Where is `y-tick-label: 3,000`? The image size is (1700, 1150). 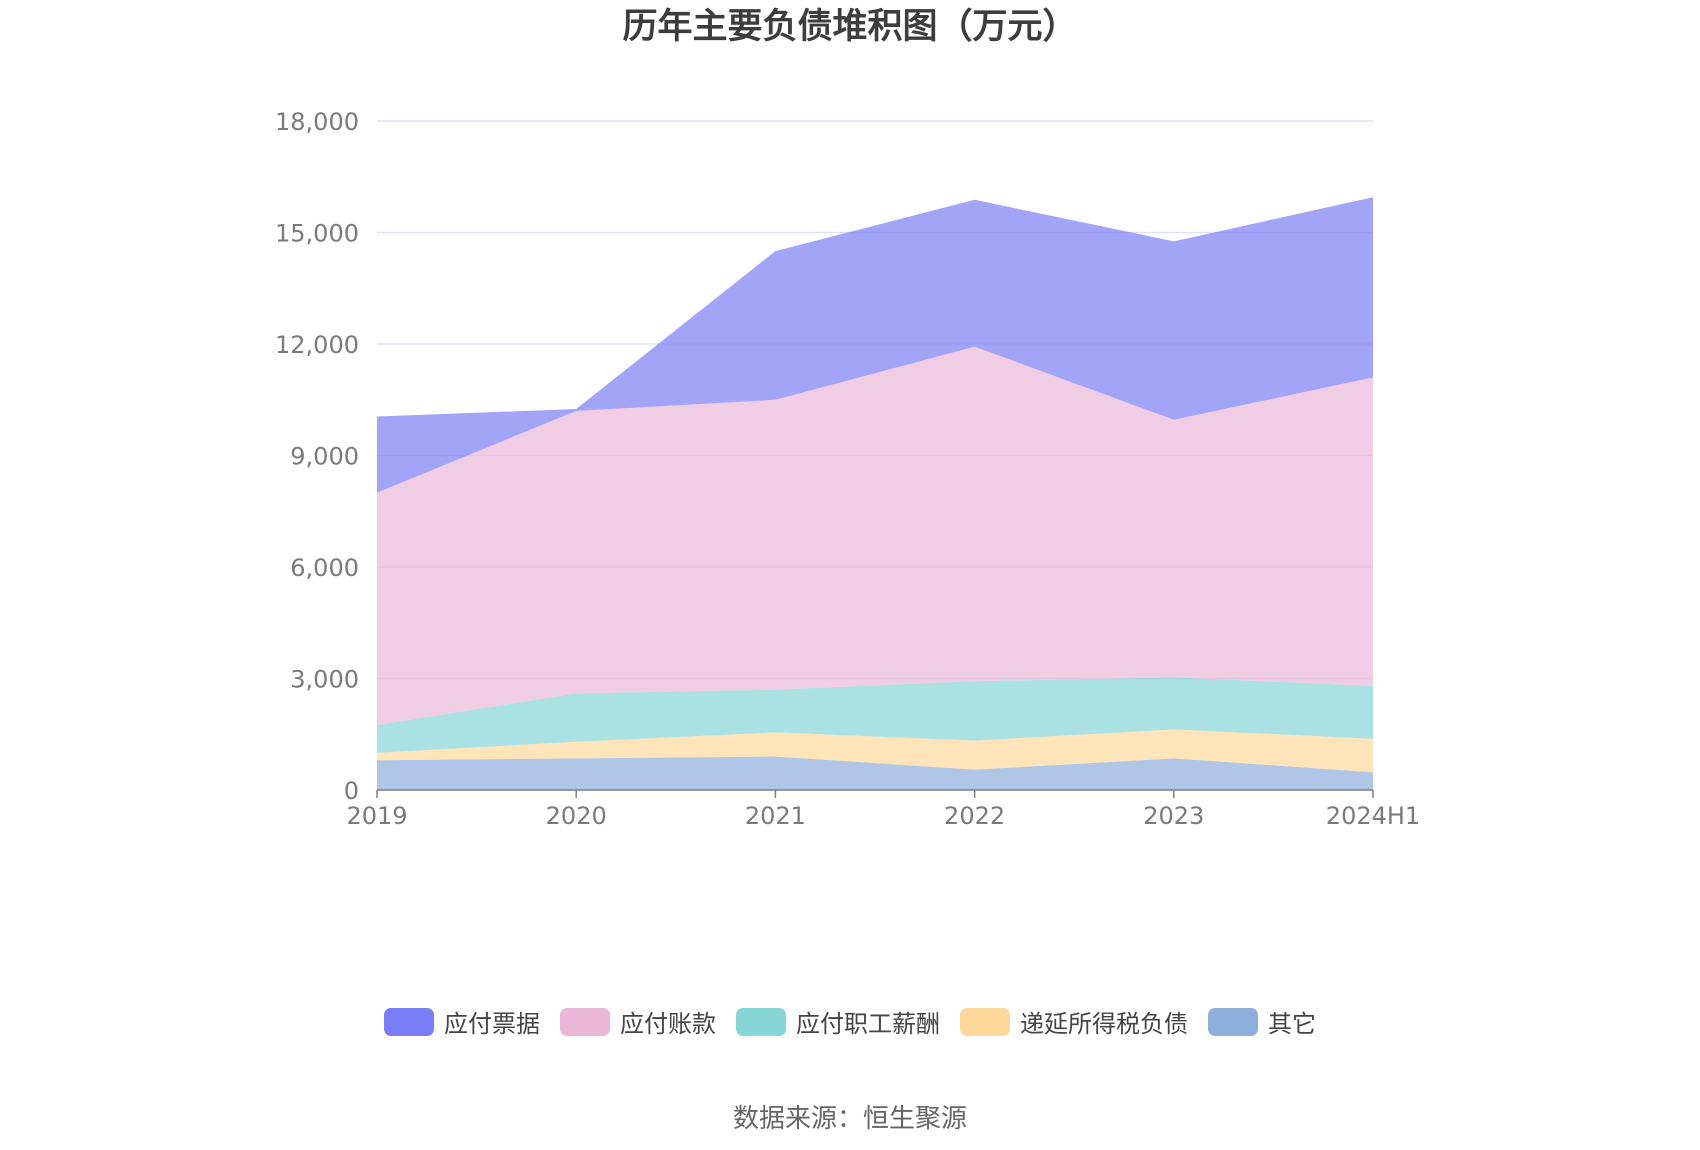 y-tick-label: 3,000 is located at coordinates (324, 680).